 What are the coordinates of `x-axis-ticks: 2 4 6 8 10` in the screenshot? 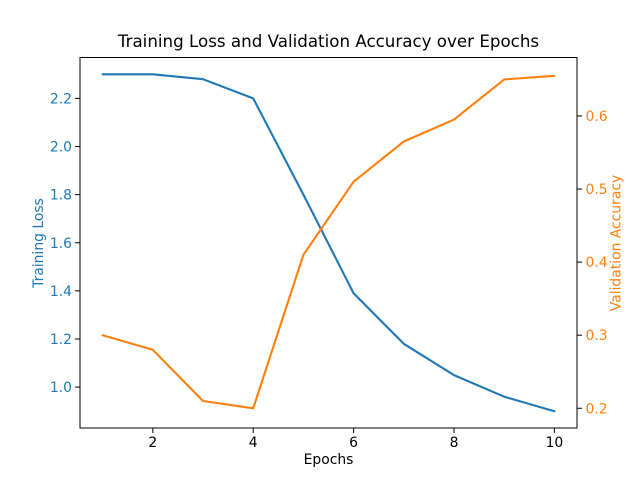 It's located at (355, 439).